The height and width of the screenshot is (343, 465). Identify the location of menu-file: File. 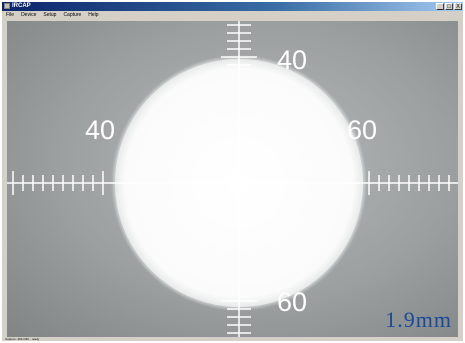
(10, 15).